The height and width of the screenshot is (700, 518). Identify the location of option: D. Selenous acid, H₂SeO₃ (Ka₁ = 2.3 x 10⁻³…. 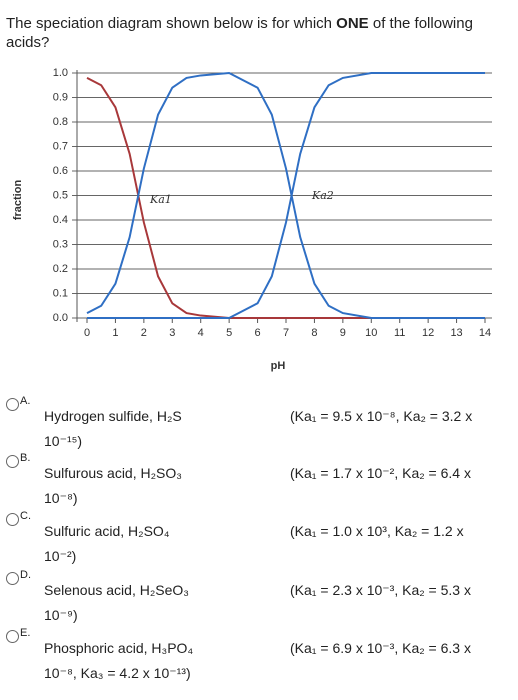
(259, 598).